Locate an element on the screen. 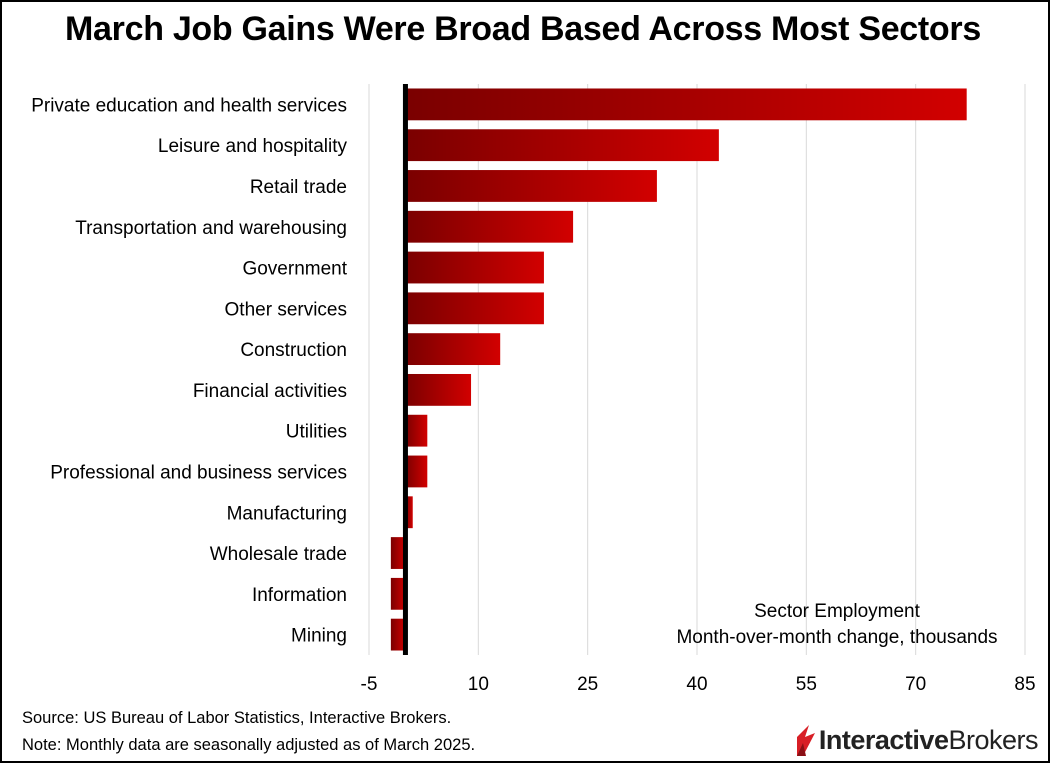  category-label: Private education and health services is located at coordinates (189, 105).